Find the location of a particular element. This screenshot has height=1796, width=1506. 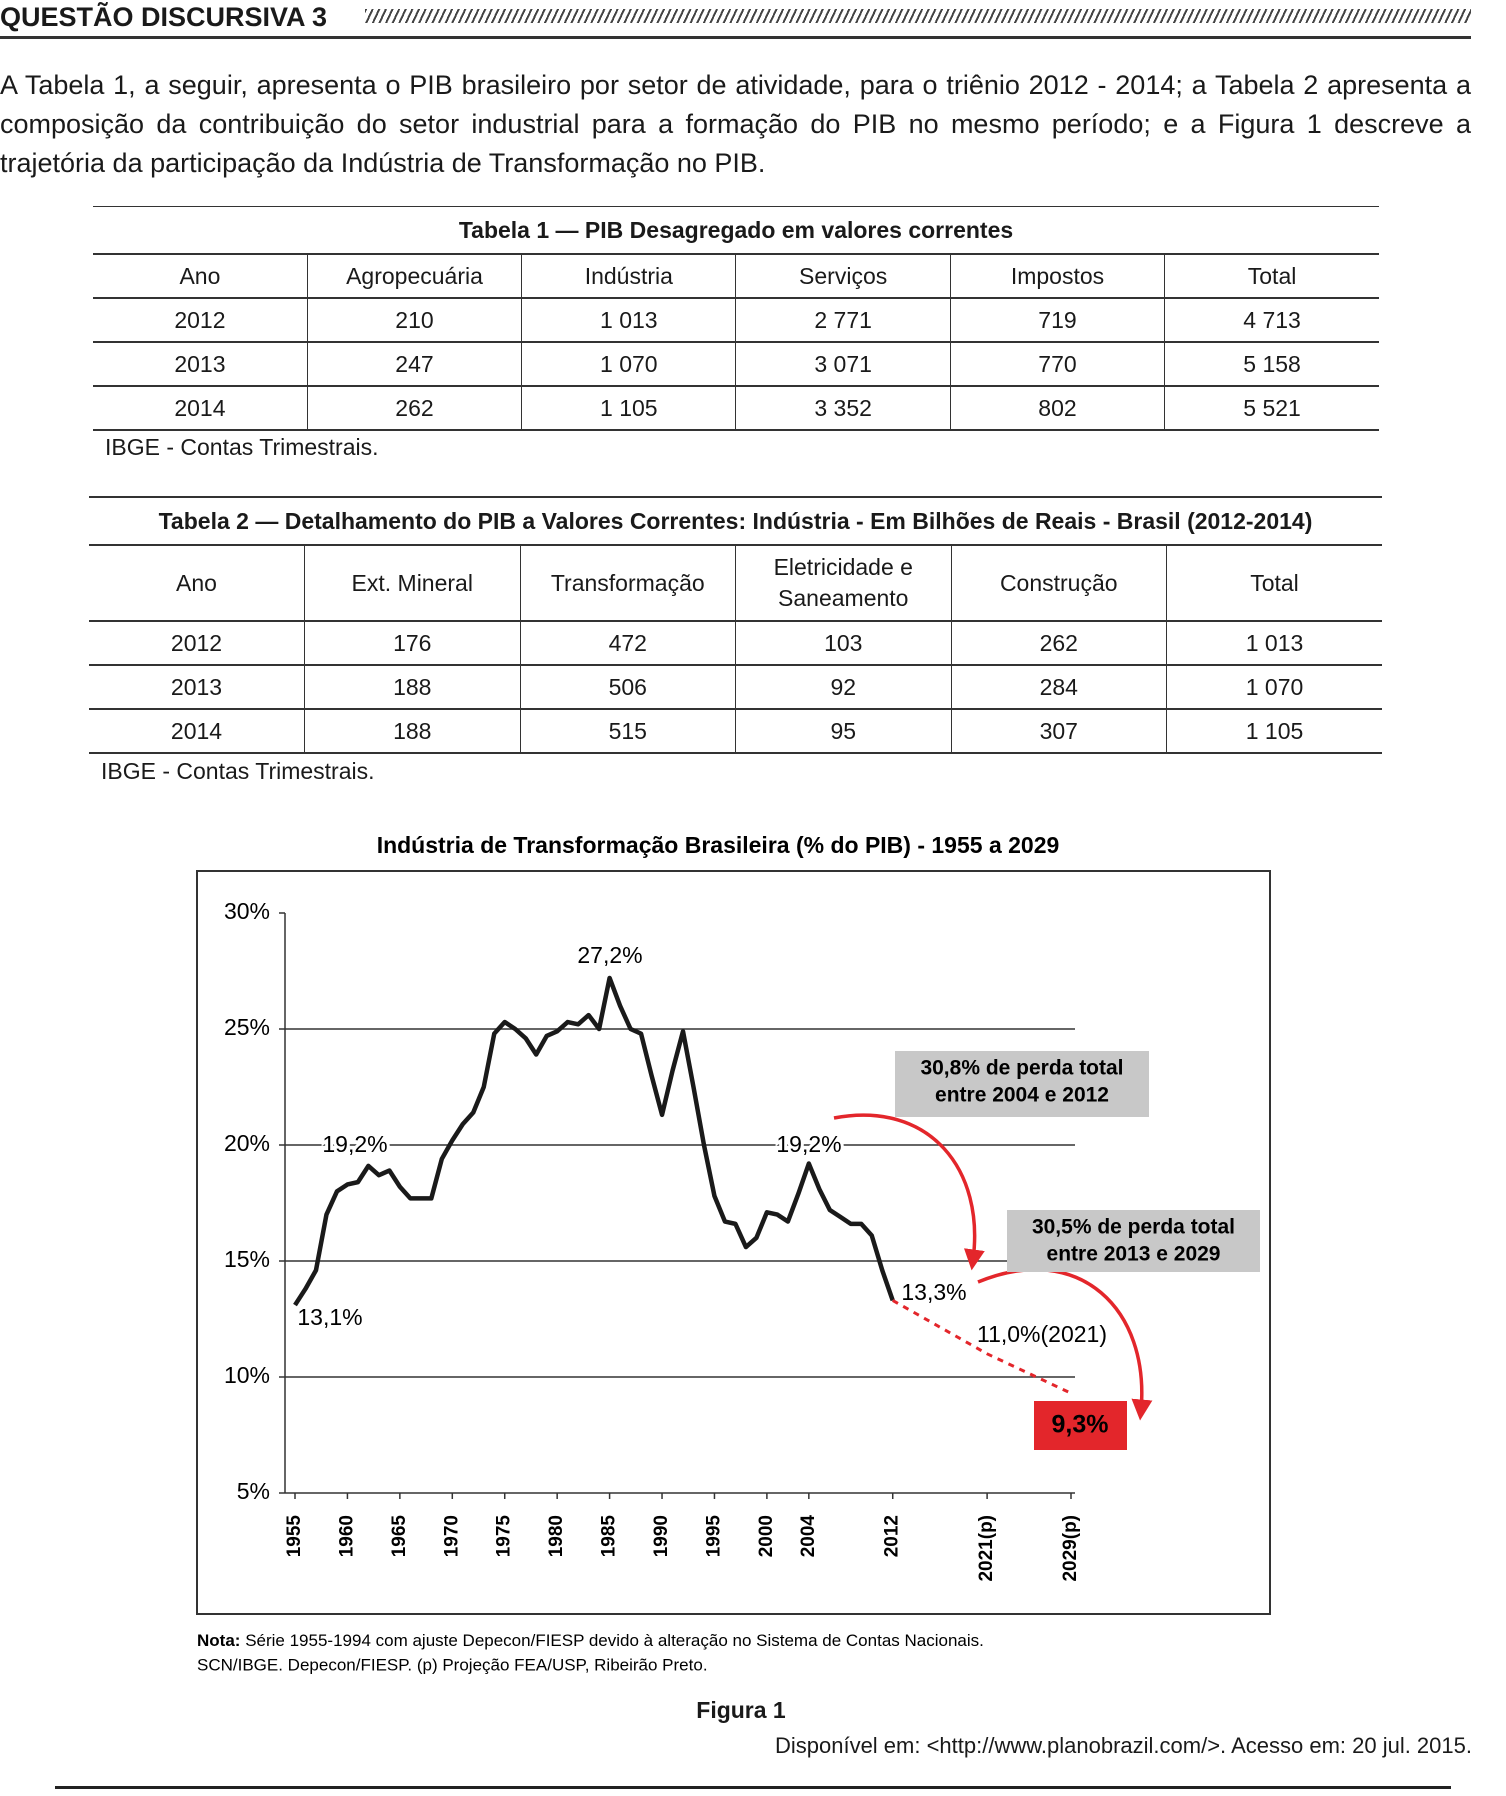

x-tick-label: 1995 is located at coordinates (713, 1536).